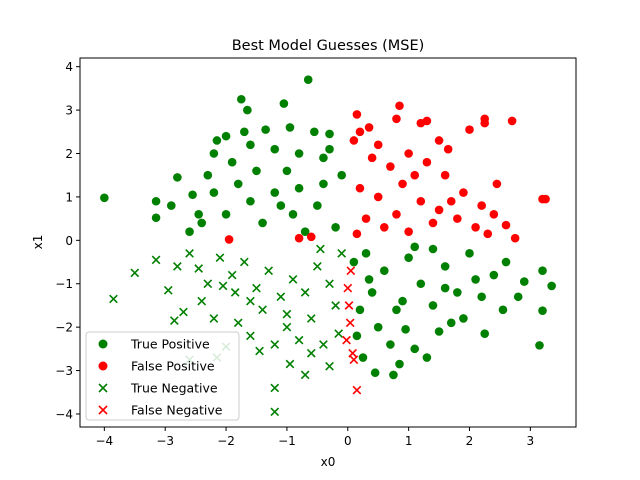 The image size is (640, 480). I want to click on chart-title: Best Model Guesses (MSE), so click(328, 46).